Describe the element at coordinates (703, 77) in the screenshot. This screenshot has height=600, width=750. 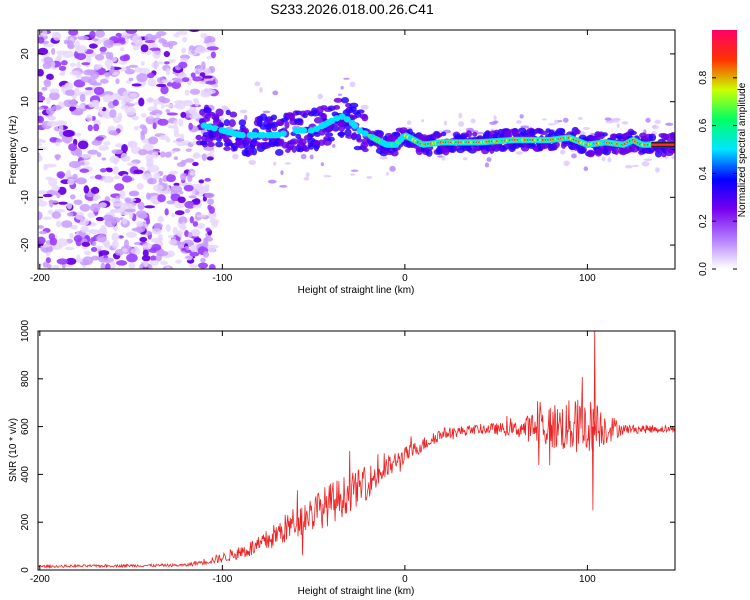
I see `colorbar-tick-label: 0.8` at that location.